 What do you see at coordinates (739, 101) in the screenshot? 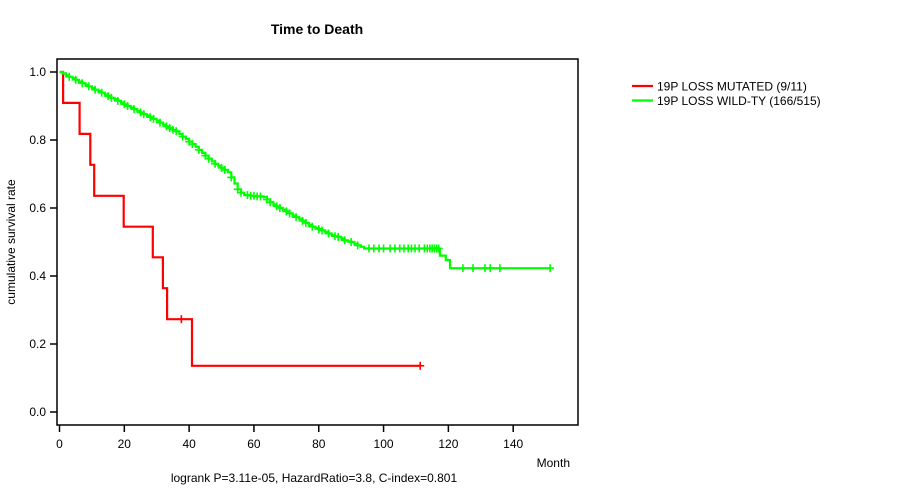
I see `legend-label: 19P LOSS WILD-TY (166/515)` at bounding box center [739, 101].